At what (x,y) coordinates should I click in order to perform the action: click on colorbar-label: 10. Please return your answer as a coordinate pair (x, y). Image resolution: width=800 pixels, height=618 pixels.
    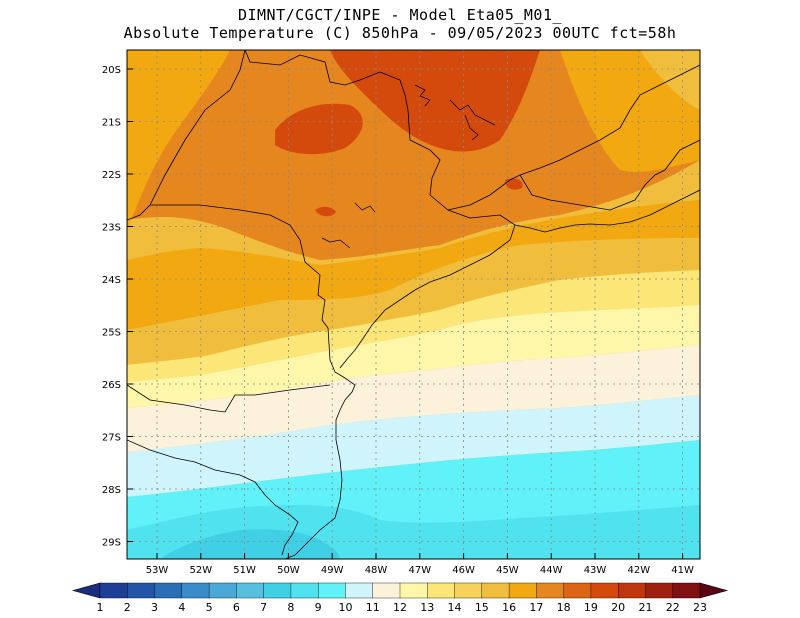
    Looking at the image, I should click on (345, 607).